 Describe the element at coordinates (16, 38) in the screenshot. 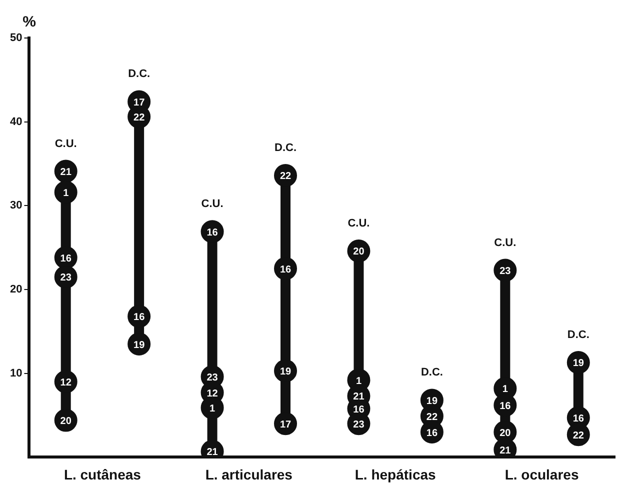

I see `y-tick-label: 50` at that location.